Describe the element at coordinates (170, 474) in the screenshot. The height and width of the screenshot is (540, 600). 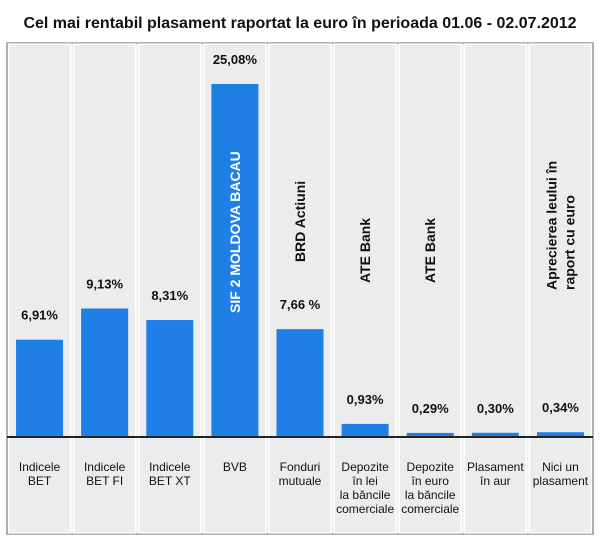
I see `category-label: Indicele BET XT` at that location.